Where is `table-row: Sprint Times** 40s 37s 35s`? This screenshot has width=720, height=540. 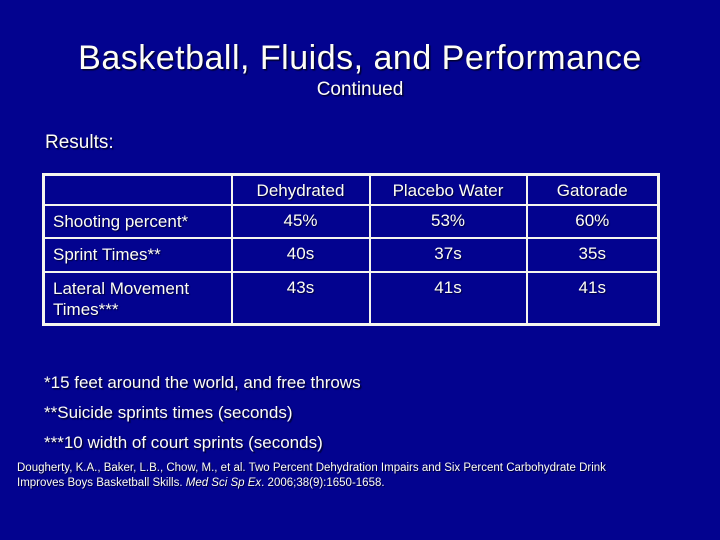
table-row: Sprint Times** 40s 37s 35s is located at coordinates (351, 254).